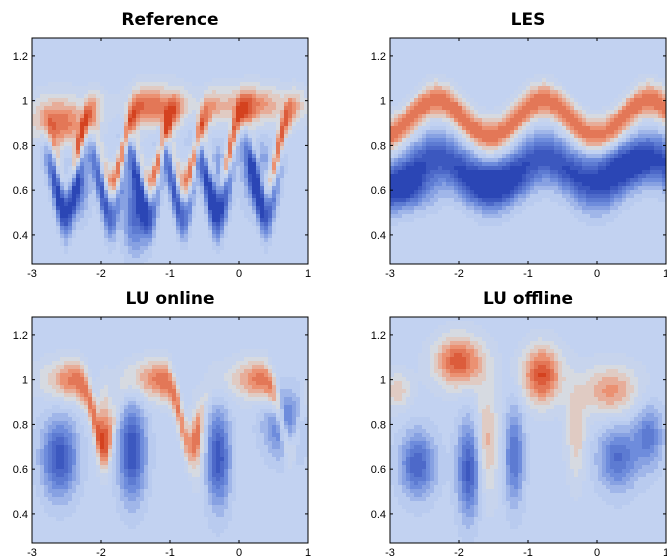  Describe the element at coordinates (528, 20) in the screenshot. I see `panel-title-1: LES` at that location.